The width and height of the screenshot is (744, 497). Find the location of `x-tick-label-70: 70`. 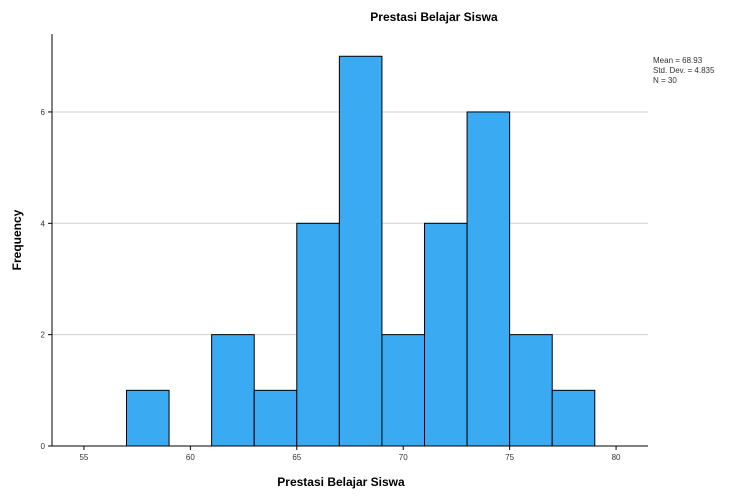

x-tick-label-70: 70 is located at coordinates (403, 457).